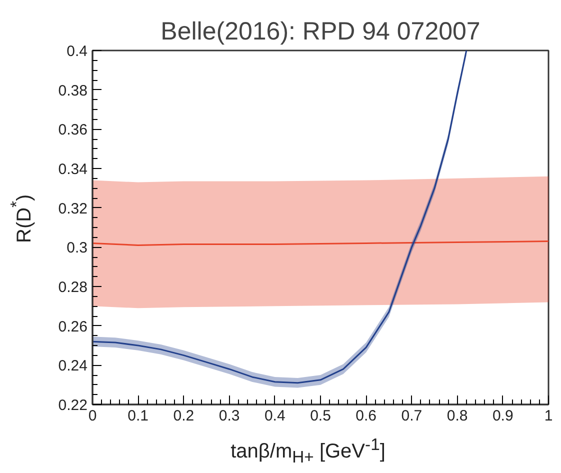 The image size is (561, 473). What do you see at coordinates (73, 405) in the screenshot?
I see `y-tick-label: 0.22` at bounding box center [73, 405].